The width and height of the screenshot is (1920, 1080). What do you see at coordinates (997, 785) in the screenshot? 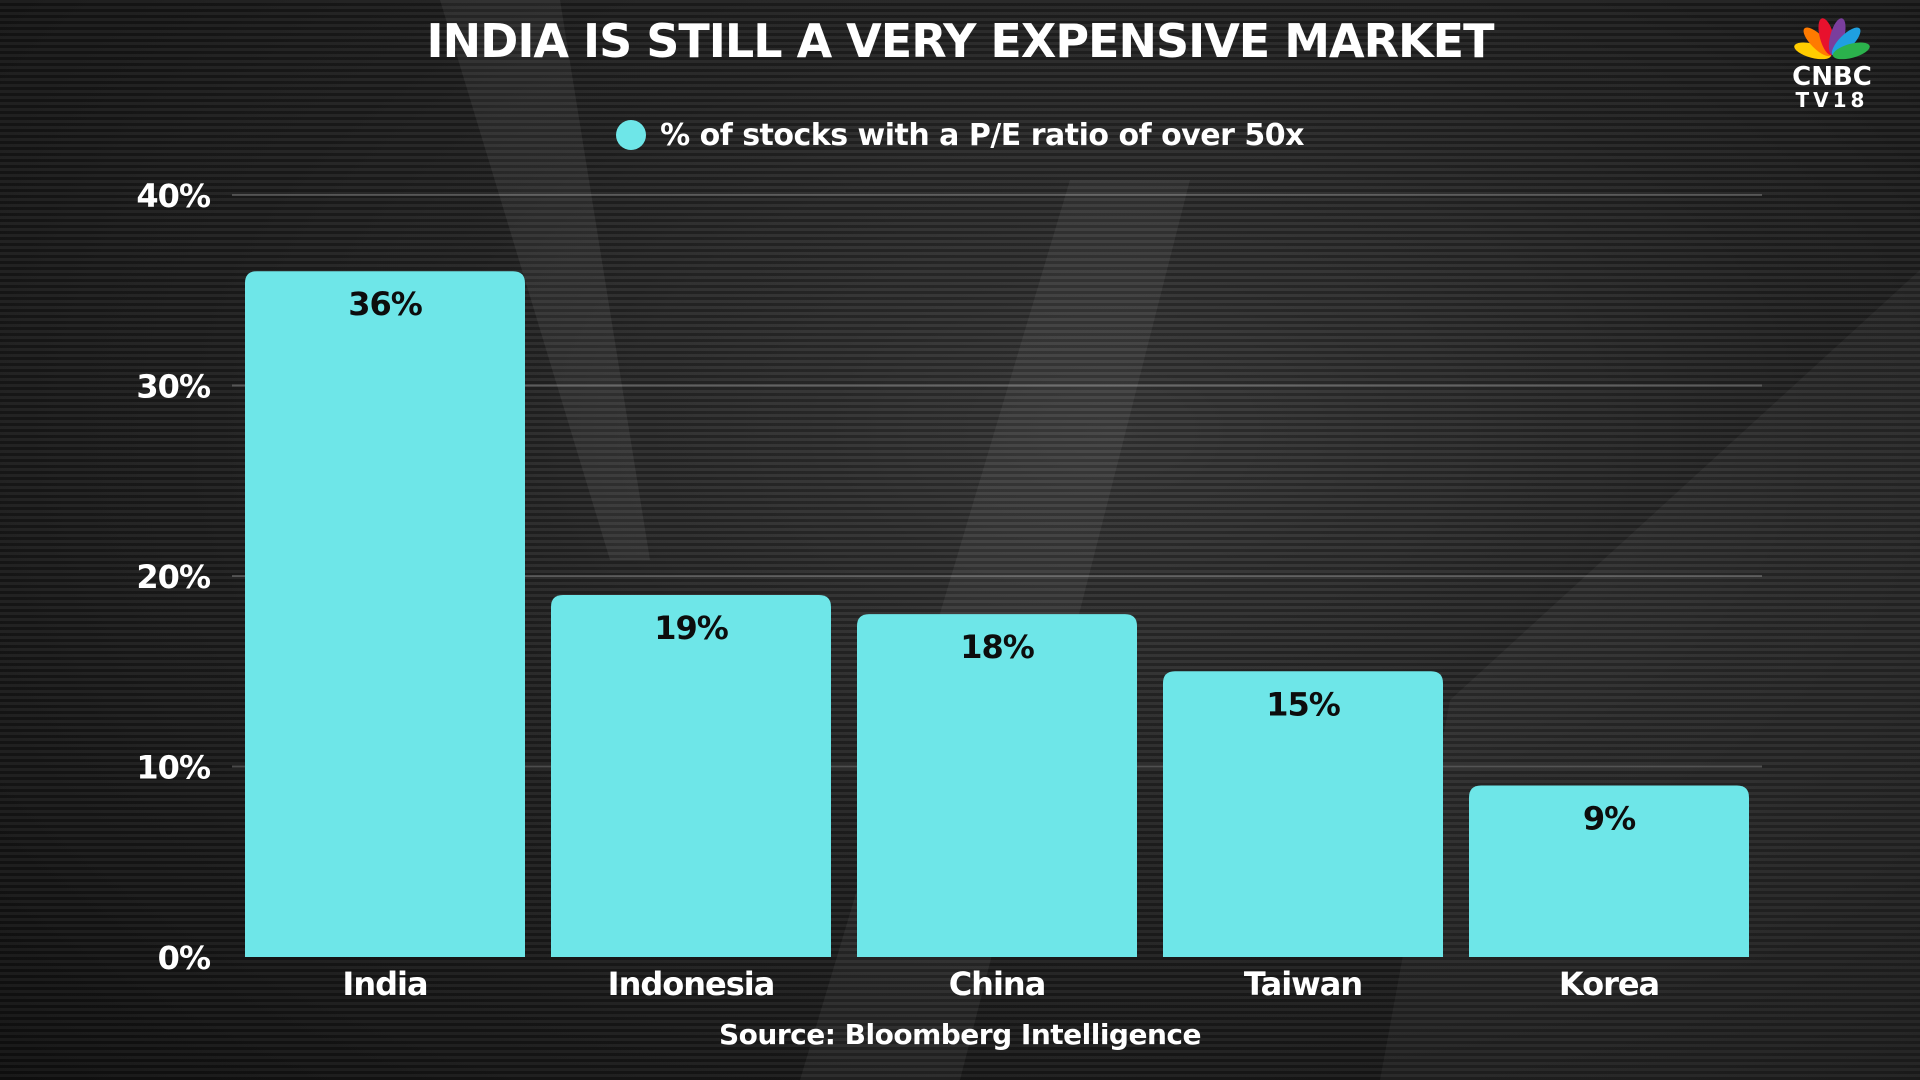
I see `bar-china` at bounding box center [997, 785].